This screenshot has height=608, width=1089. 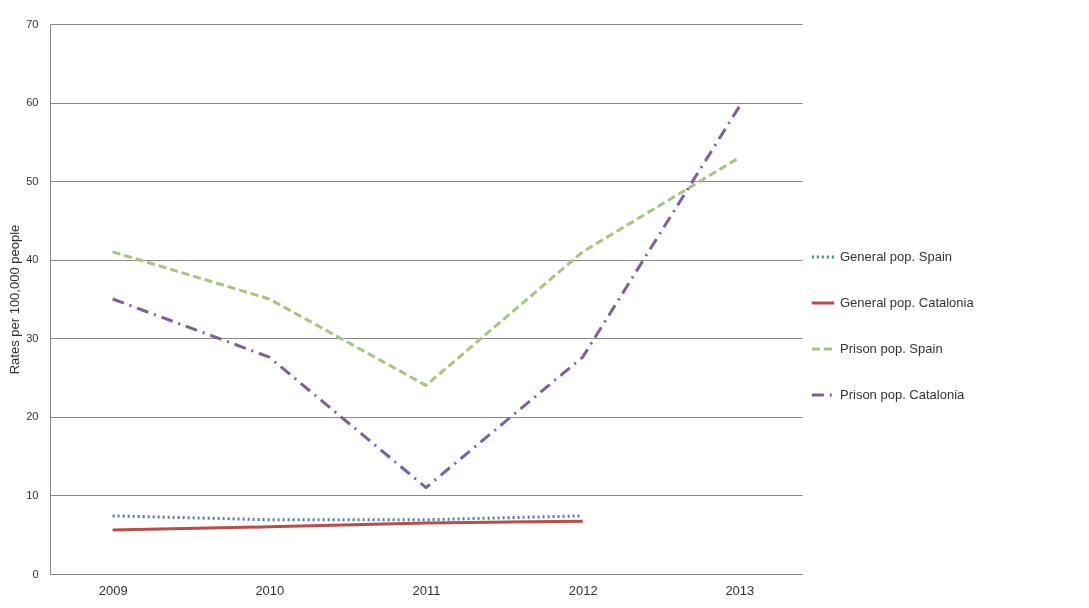 I want to click on y-tick-label: 20, so click(x=32, y=416).